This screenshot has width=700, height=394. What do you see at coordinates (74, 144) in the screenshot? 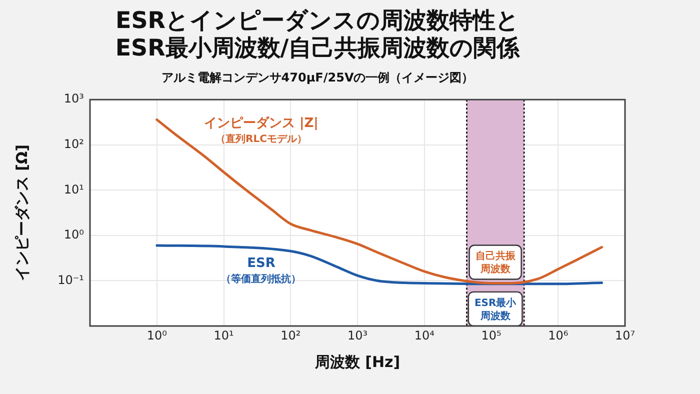
I see `y-tick-label: 10²` at bounding box center [74, 144].